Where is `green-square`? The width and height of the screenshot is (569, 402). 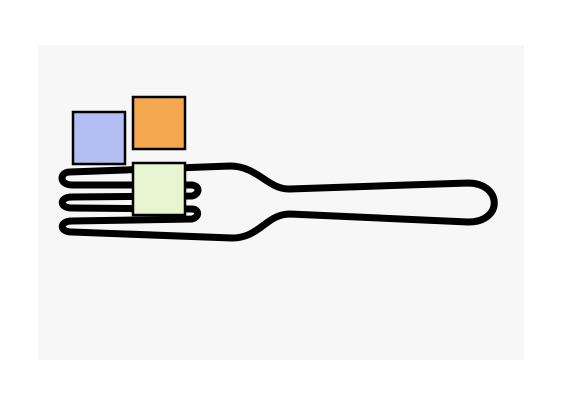
green-square is located at coordinates (159, 189).